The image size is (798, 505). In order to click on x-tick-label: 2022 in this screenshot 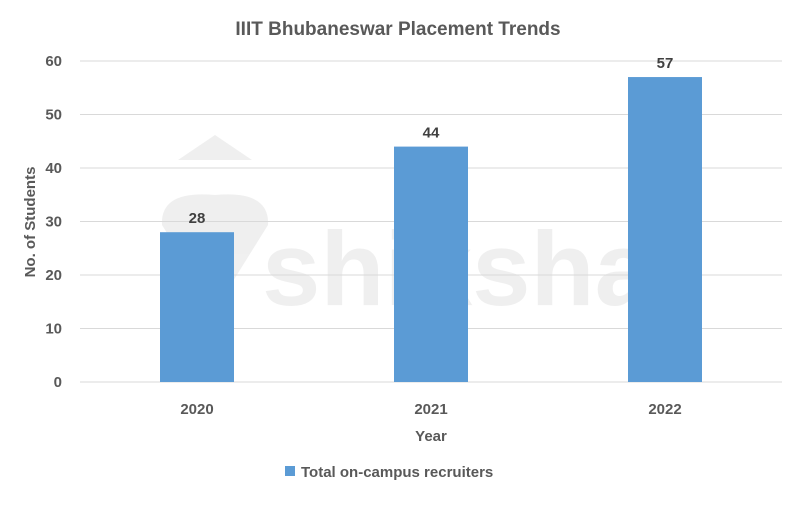, I will do `click(664, 409)`.